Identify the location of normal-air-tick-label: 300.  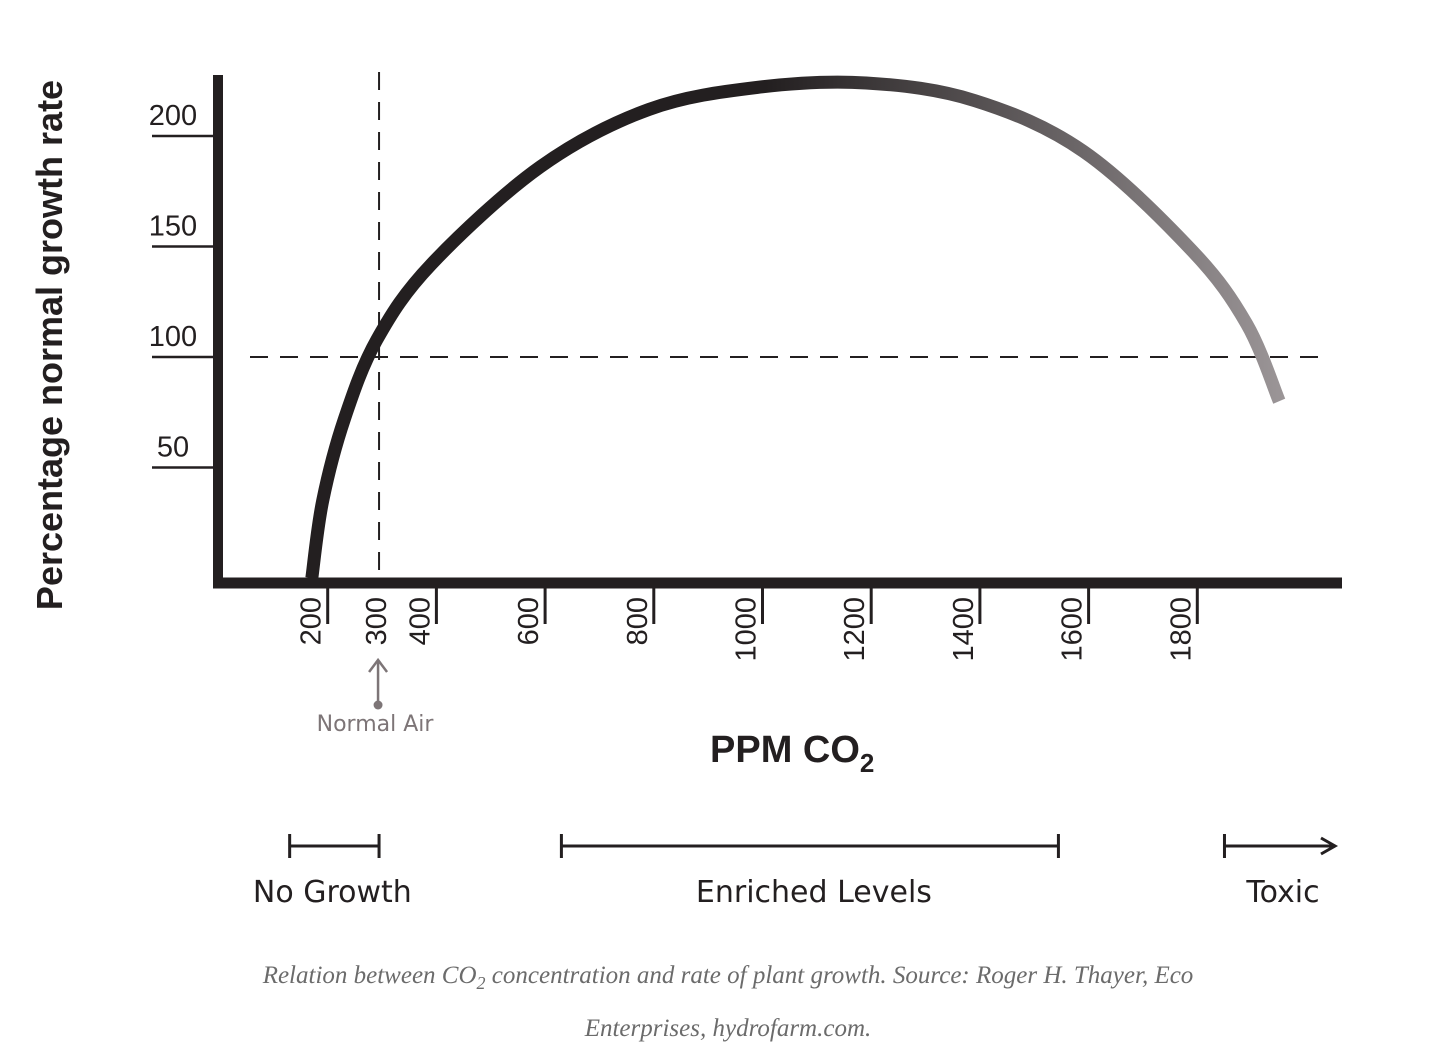
(377, 621).